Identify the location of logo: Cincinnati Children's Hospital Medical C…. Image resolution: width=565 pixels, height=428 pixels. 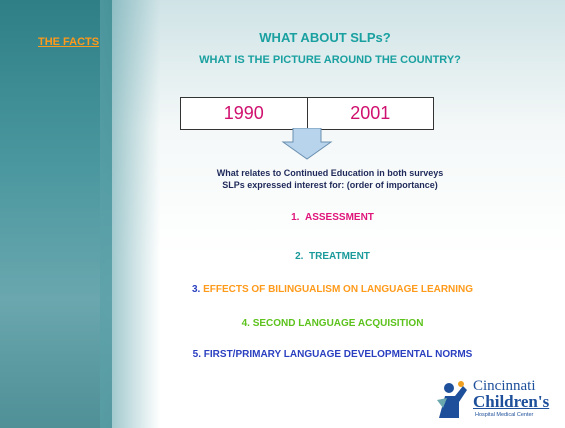
(497, 401).